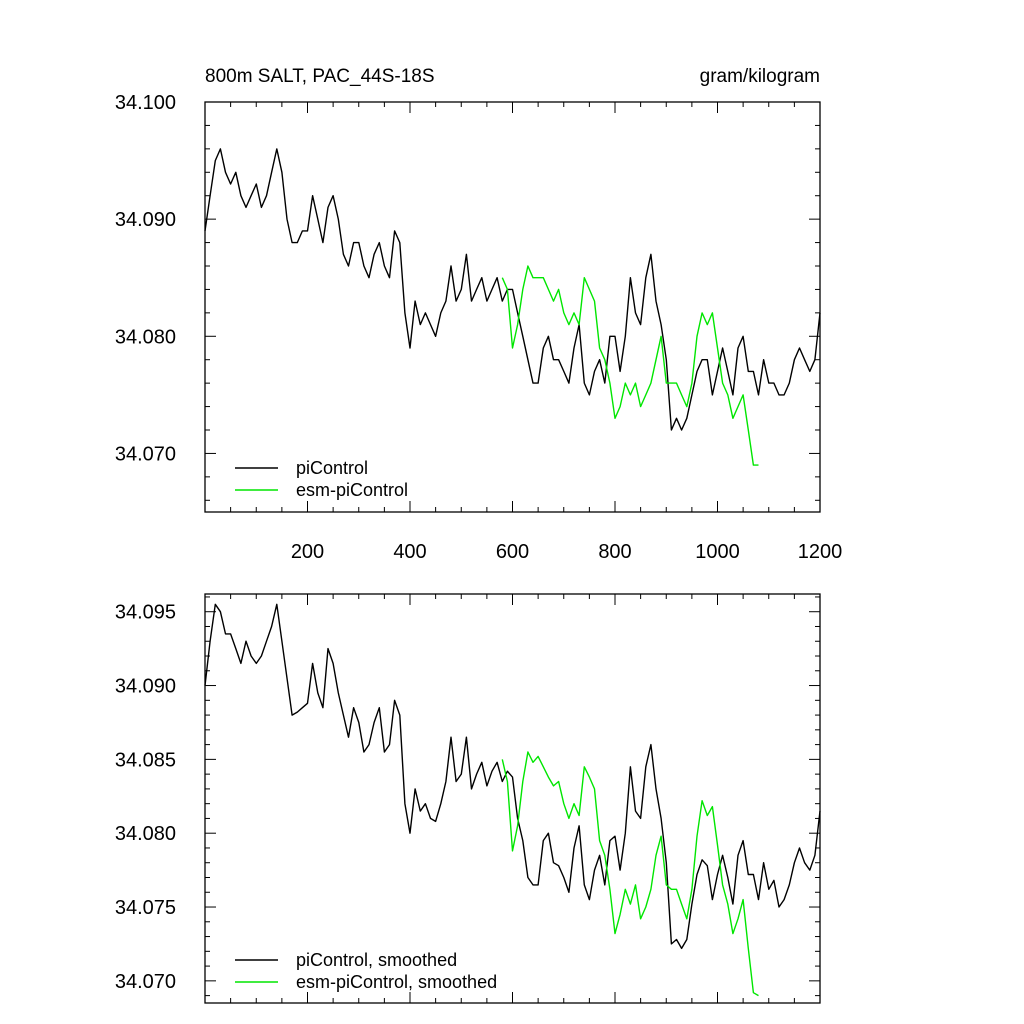  I want to click on x-tick-label: 800, so click(614, 552).